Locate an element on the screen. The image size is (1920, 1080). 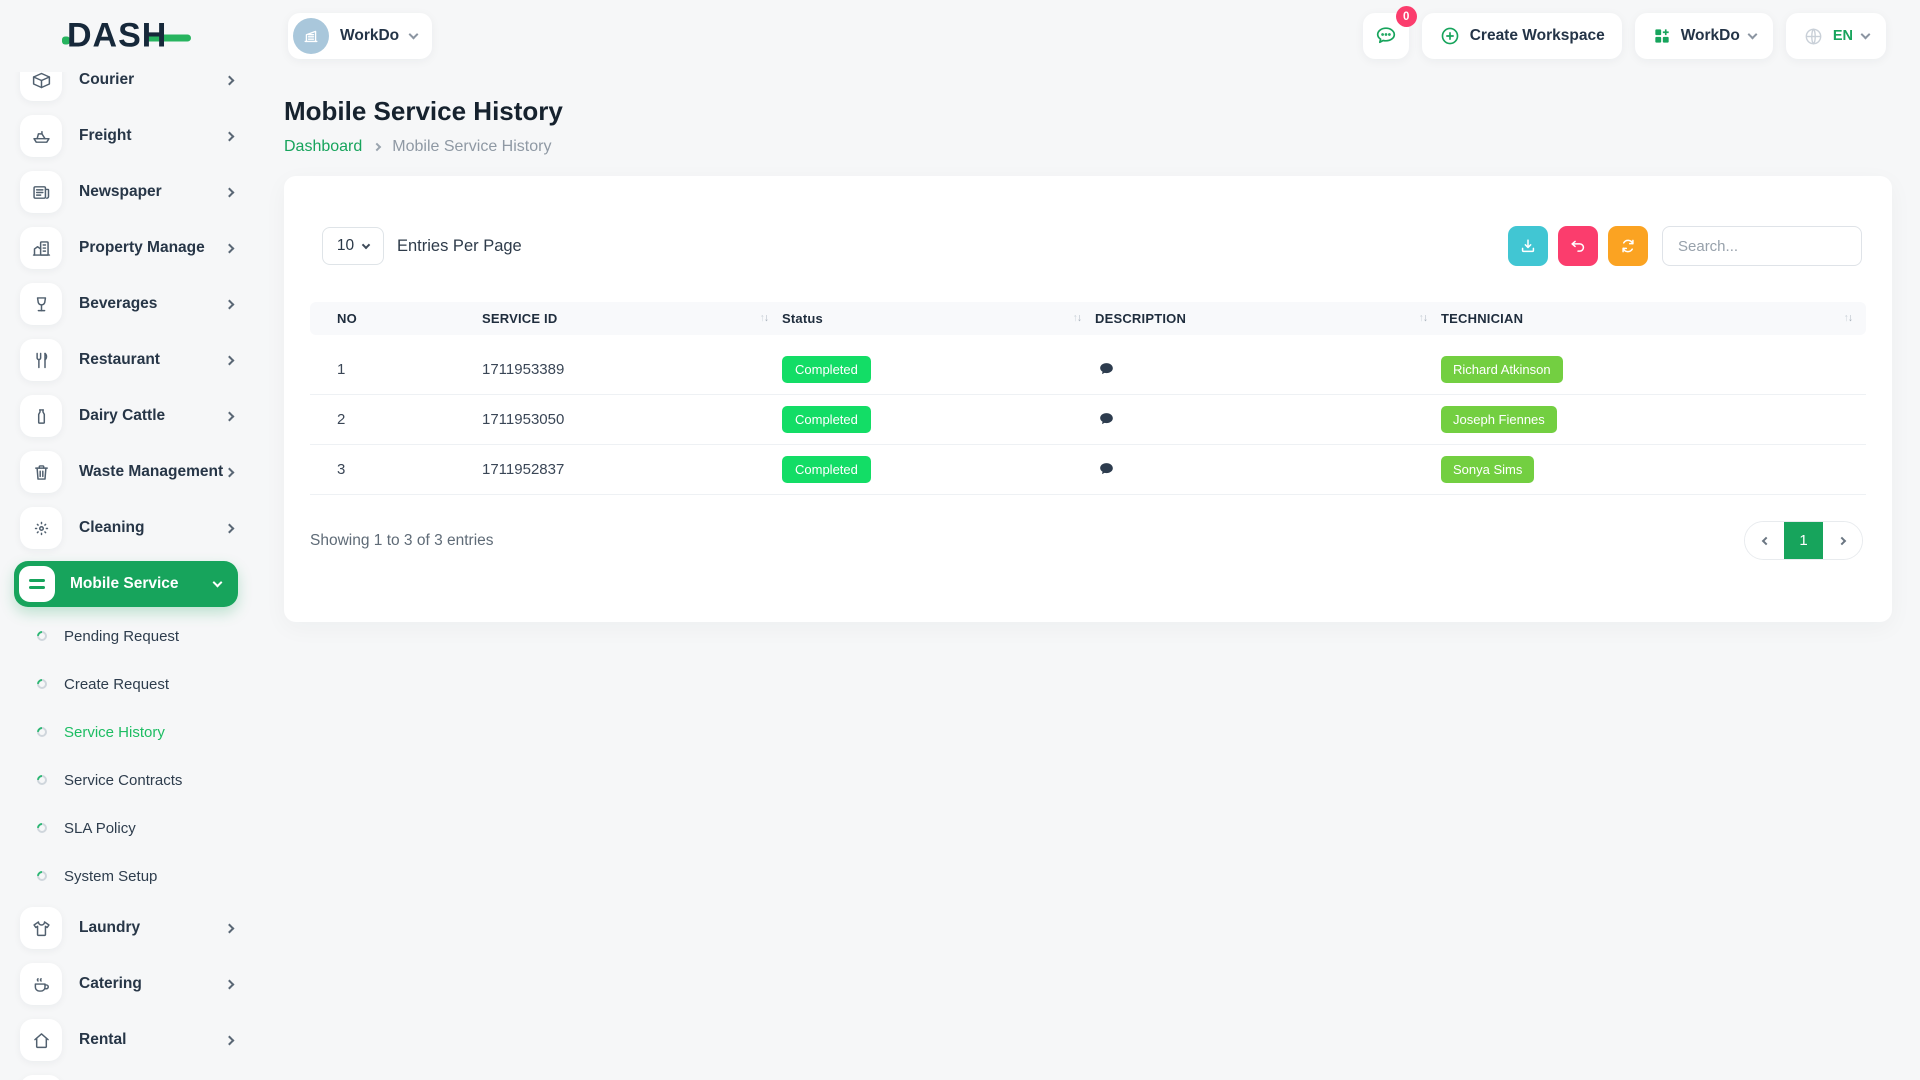
sidebar-item-dairy-cattle: Dairy Cattle is located at coordinates (128, 416).